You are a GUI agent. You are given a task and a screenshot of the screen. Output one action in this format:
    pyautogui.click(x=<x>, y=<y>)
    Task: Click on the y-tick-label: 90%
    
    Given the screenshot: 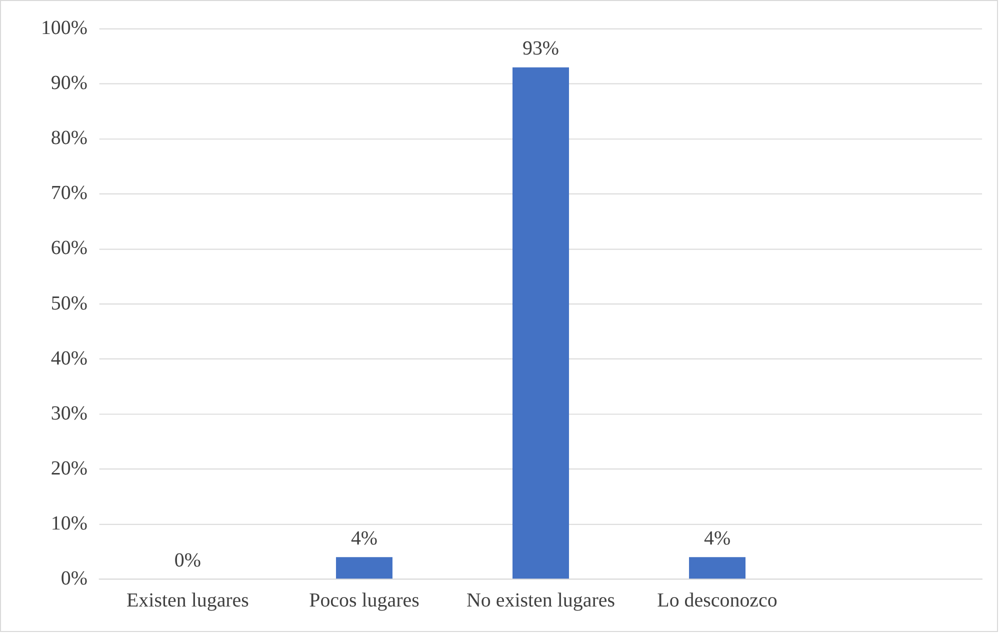 What is the action you would take?
    pyautogui.click(x=69, y=83)
    